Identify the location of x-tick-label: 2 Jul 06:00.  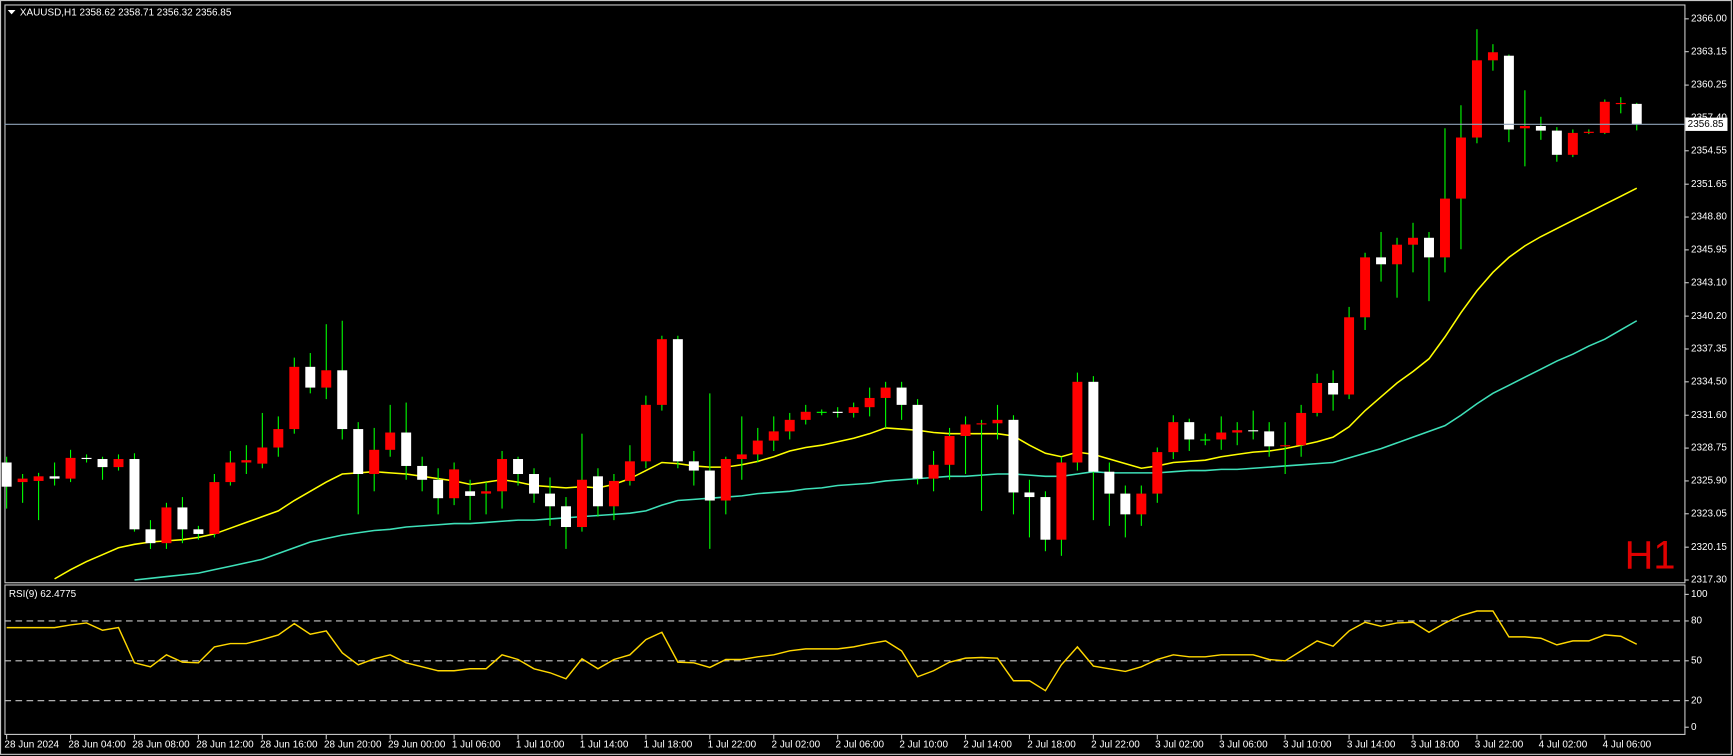
(859, 745).